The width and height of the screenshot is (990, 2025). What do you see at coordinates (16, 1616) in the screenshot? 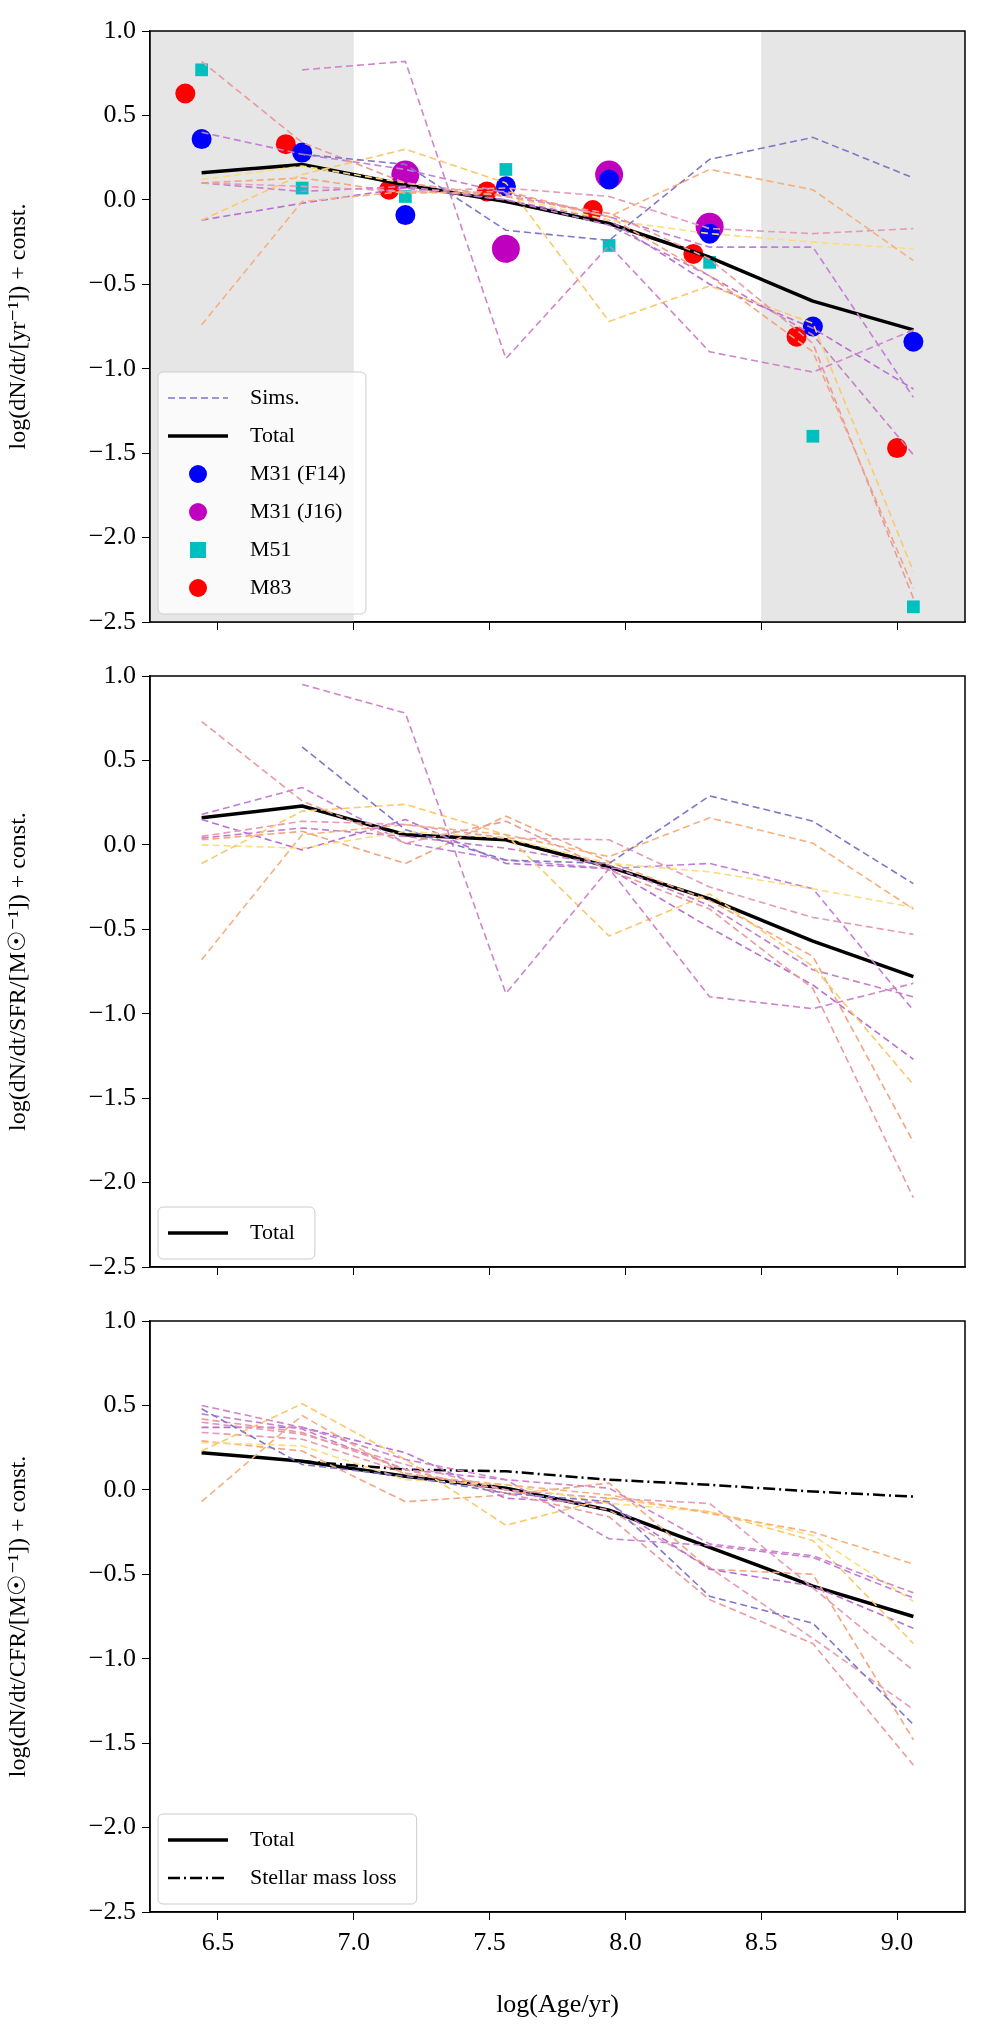
I see `y-axis-title: log(dN/dt/CFR/[M☉⁻¹]) + const.` at bounding box center [16, 1616].